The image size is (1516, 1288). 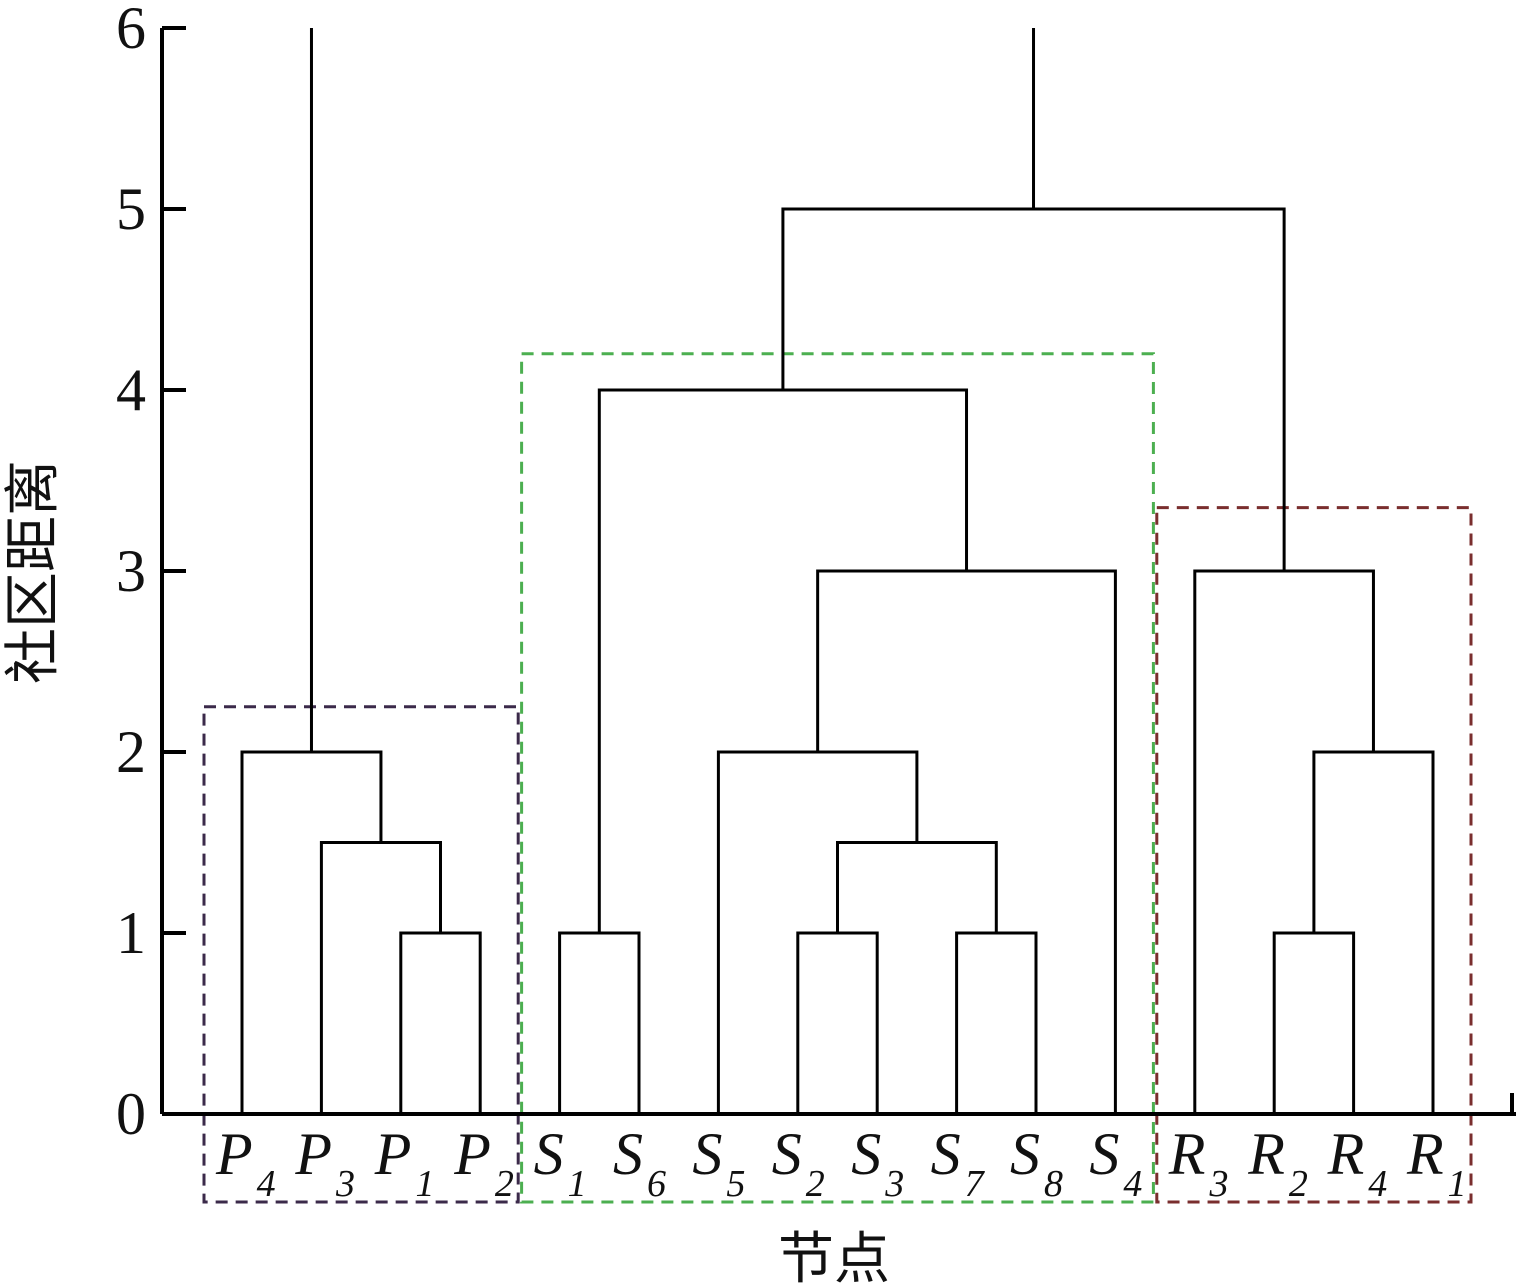 I want to click on y-tick-label-3: 3, so click(x=131, y=571).